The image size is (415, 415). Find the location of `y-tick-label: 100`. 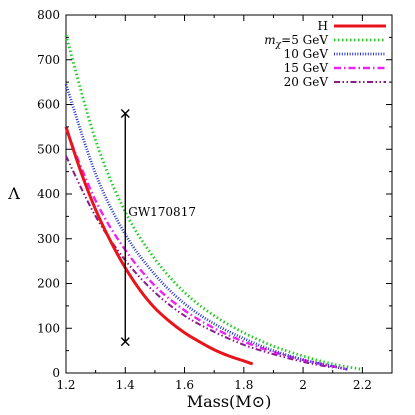

y-tick-label: 100 is located at coordinates (48, 328).